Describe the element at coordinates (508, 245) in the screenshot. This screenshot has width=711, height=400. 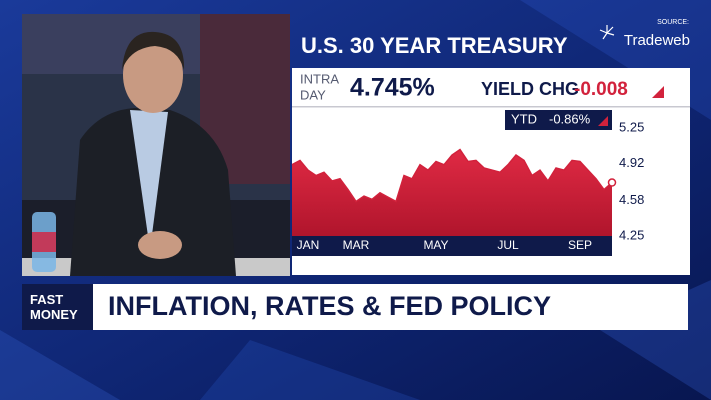
I see `x-tick-label: JUL` at that location.